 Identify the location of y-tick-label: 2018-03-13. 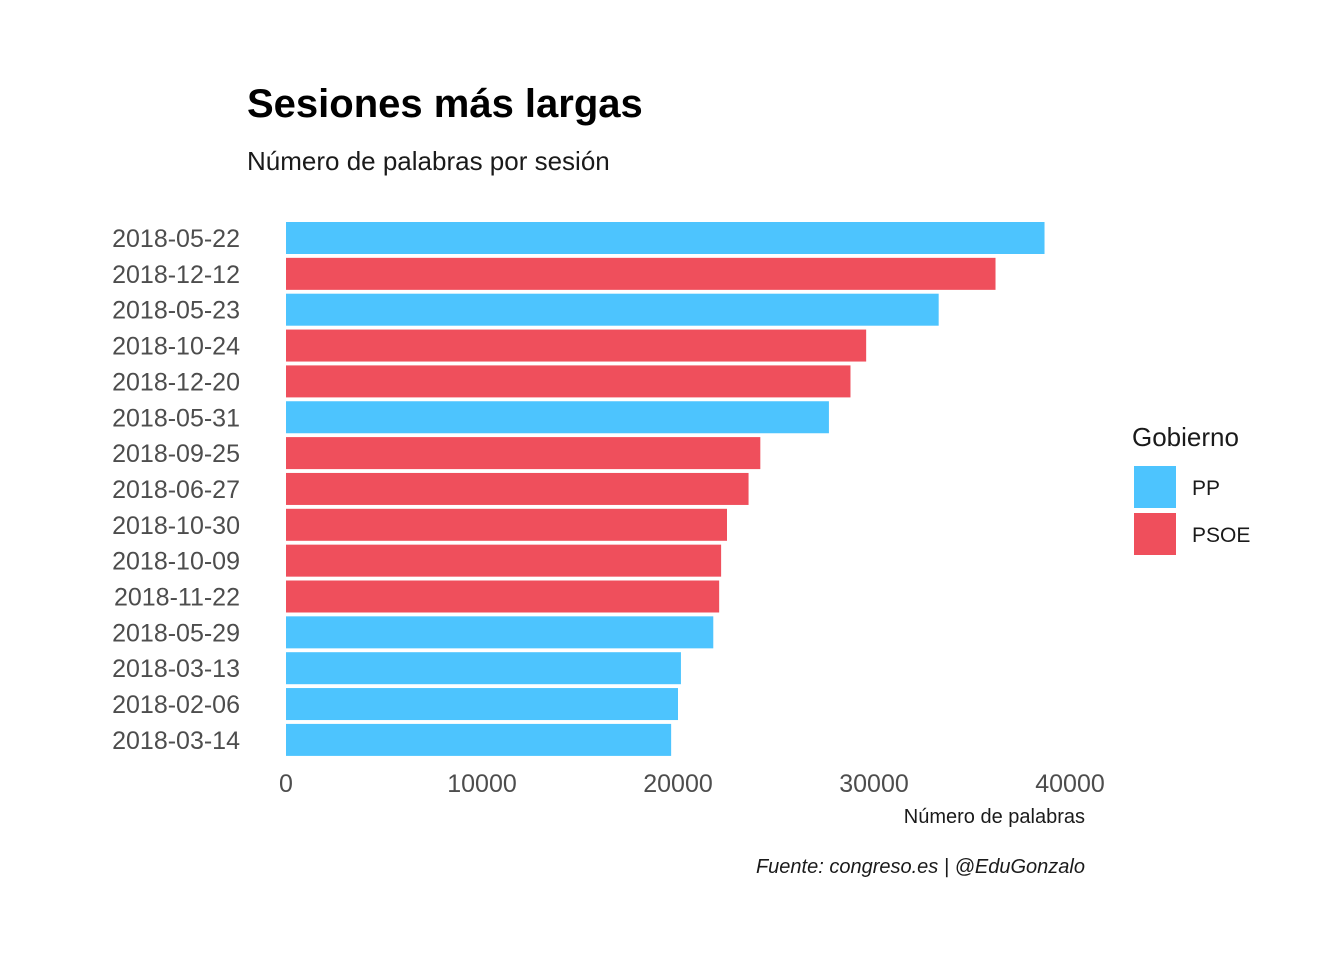
(176, 669).